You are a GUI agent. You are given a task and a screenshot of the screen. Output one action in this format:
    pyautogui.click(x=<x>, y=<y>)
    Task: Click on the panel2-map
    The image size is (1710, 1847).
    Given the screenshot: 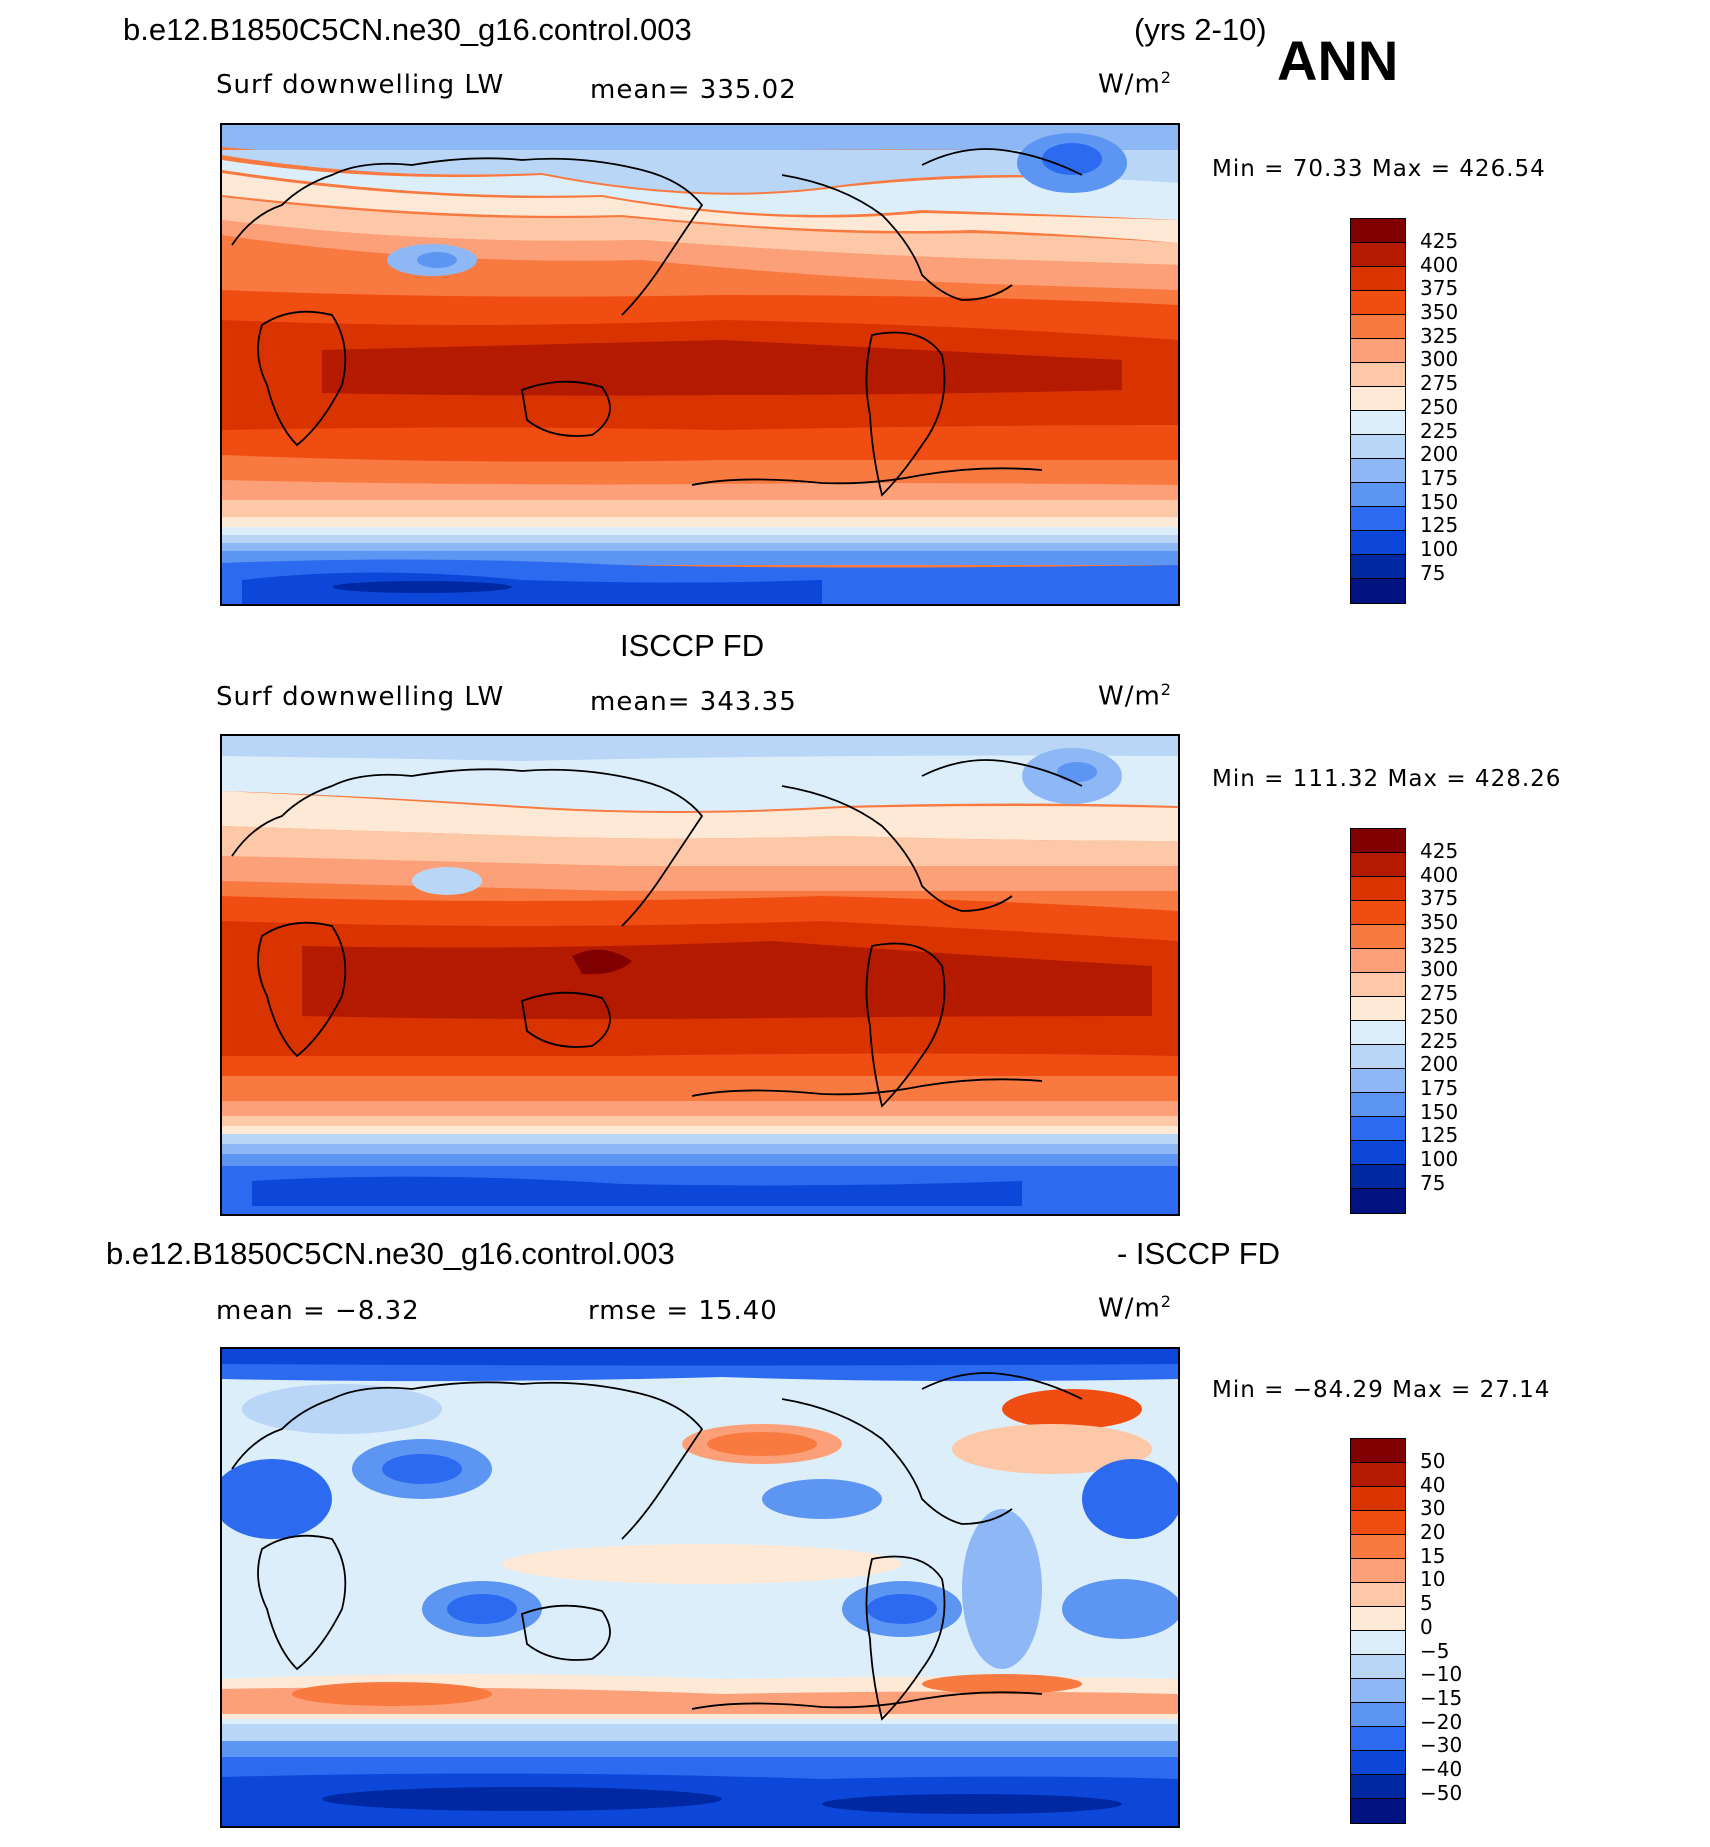 What is the action you would take?
    pyautogui.click(x=700, y=975)
    